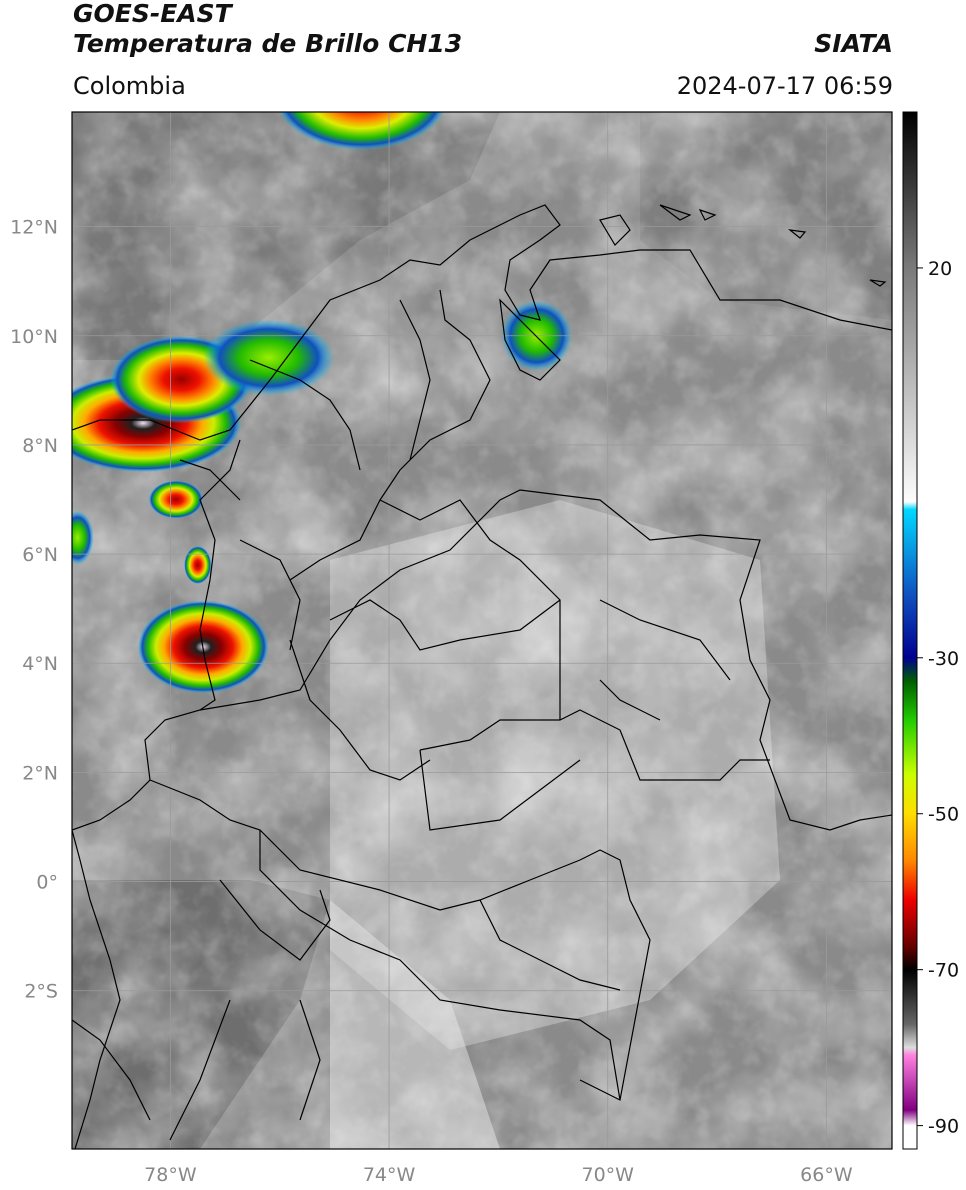 This screenshot has height=1190, width=966. What do you see at coordinates (40, 555) in the screenshot?
I see `lat-tick-label: 6°N` at bounding box center [40, 555].